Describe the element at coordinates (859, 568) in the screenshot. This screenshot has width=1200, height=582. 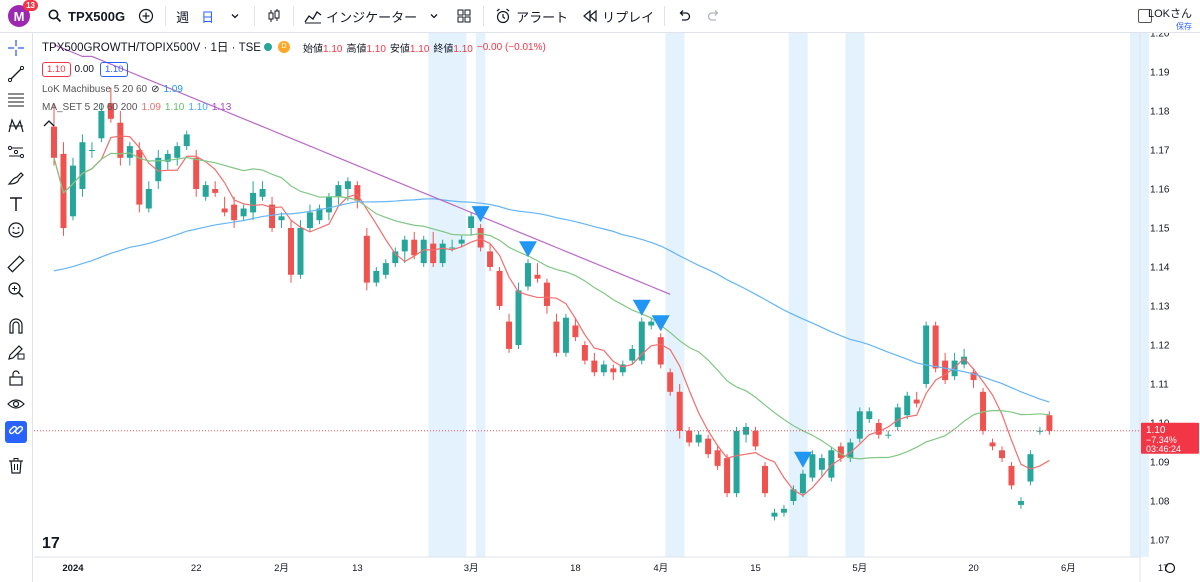
I see `time-tick-label: 5月` at that location.